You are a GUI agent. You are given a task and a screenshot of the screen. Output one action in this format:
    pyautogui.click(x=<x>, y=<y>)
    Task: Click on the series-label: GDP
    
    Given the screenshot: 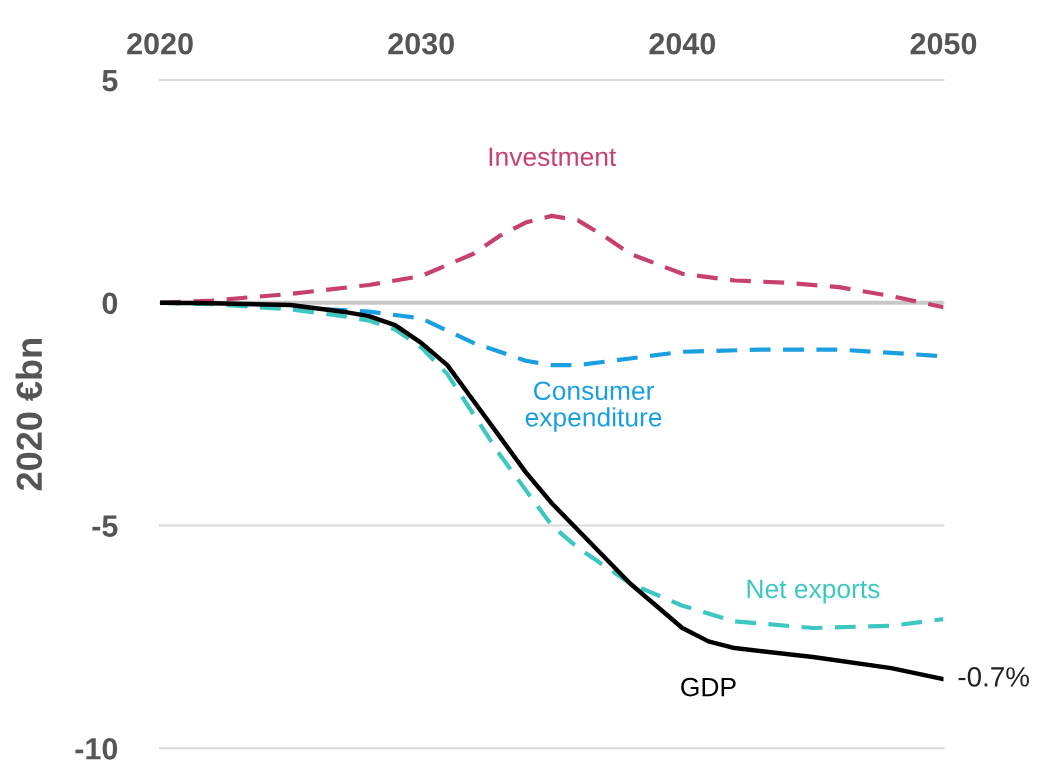 What is the action you would take?
    pyautogui.click(x=708, y=687)
    